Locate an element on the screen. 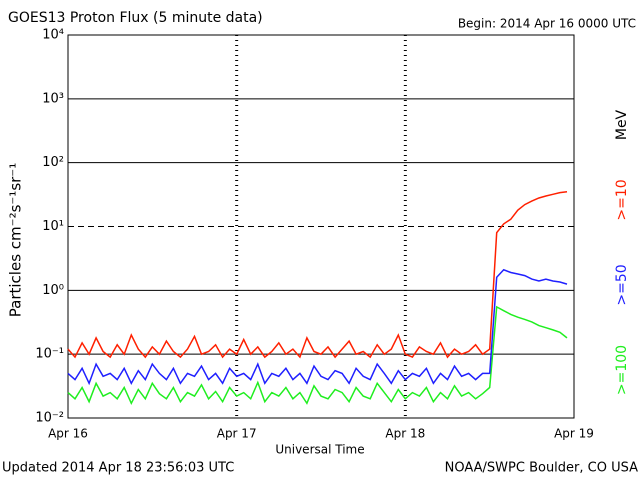  y-tick-label: 10⁻¹ is located at coordinates (49, 354).